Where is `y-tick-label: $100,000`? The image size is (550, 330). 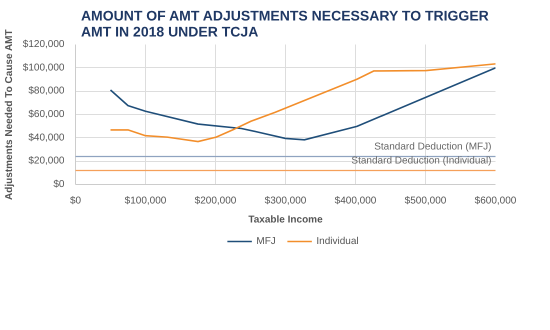
y-tick-label: $100,000 is located at coordinates (43, 68).